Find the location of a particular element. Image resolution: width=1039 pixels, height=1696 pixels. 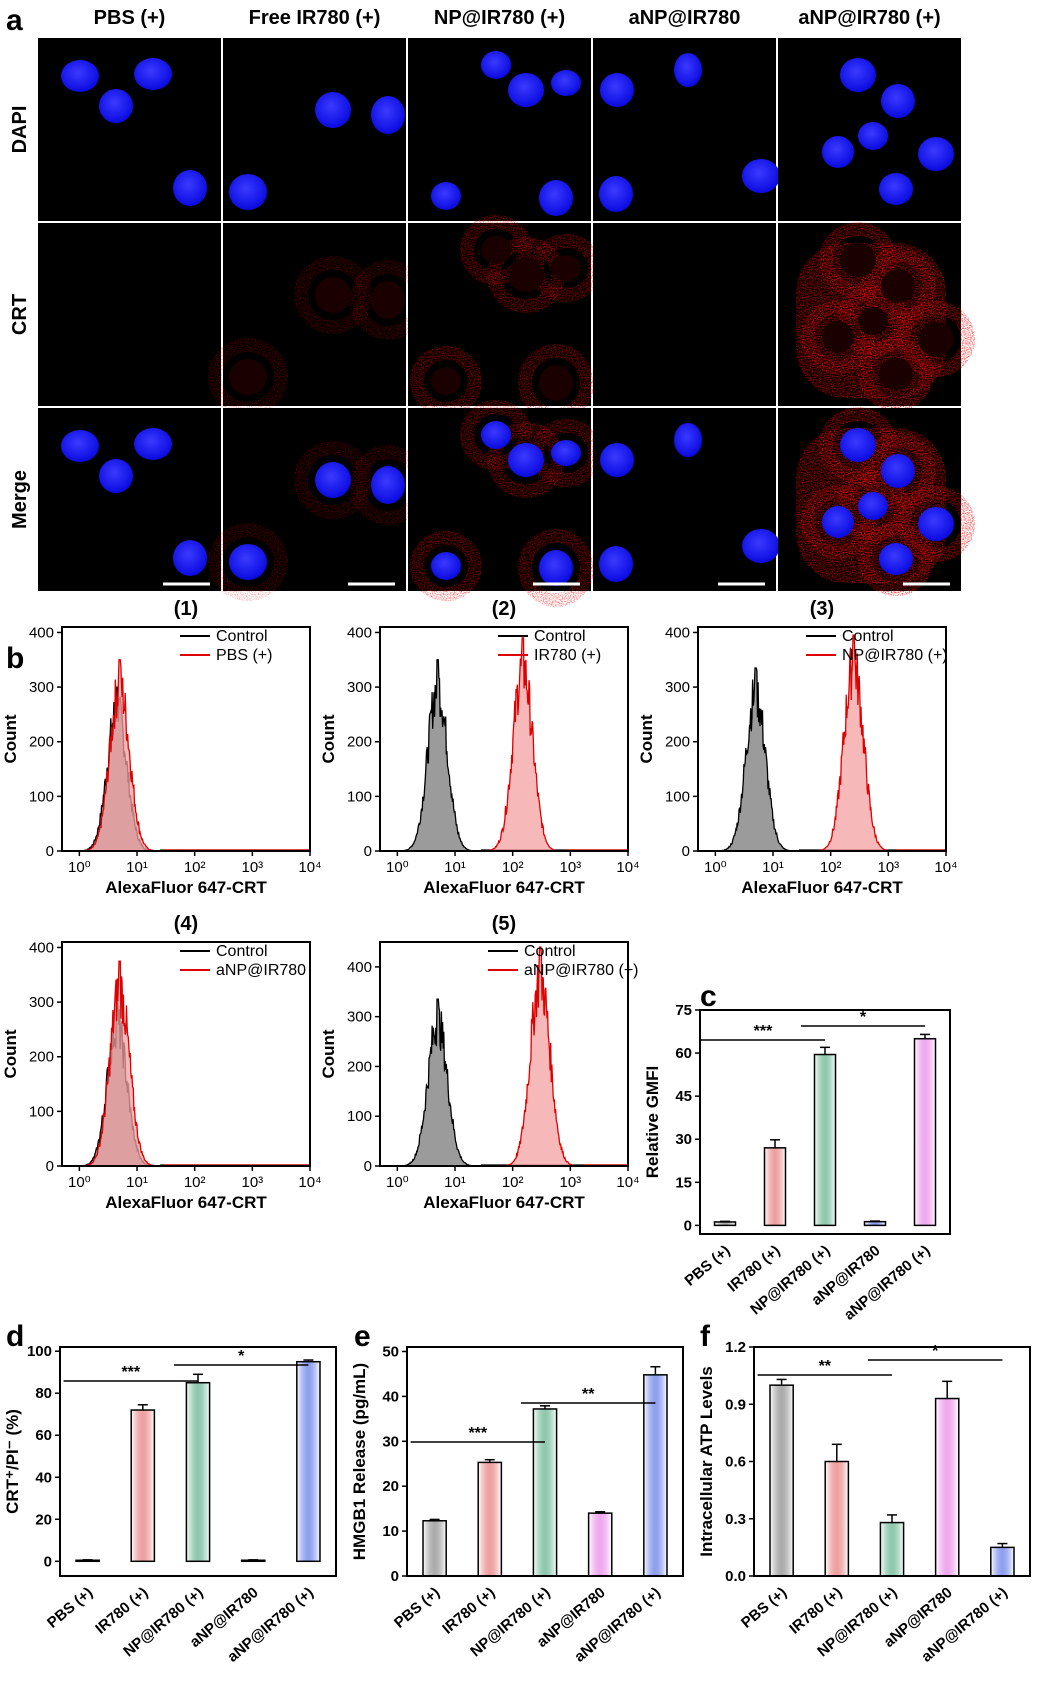

x-tick-label: 10¹ is located at coordinates (137, 867).